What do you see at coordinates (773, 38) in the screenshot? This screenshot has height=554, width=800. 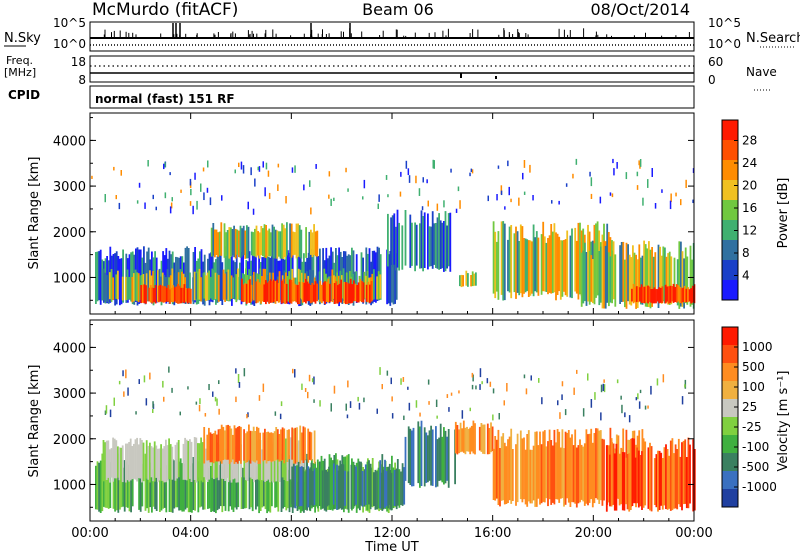 I see `nsearch-label: N.Search` at bounding box center [773, 38].